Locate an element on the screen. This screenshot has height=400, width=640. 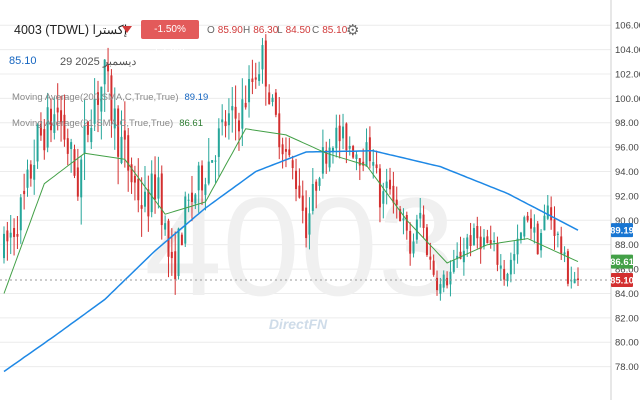
gear-icon: ⚙ is located at coordinates (353, 30).